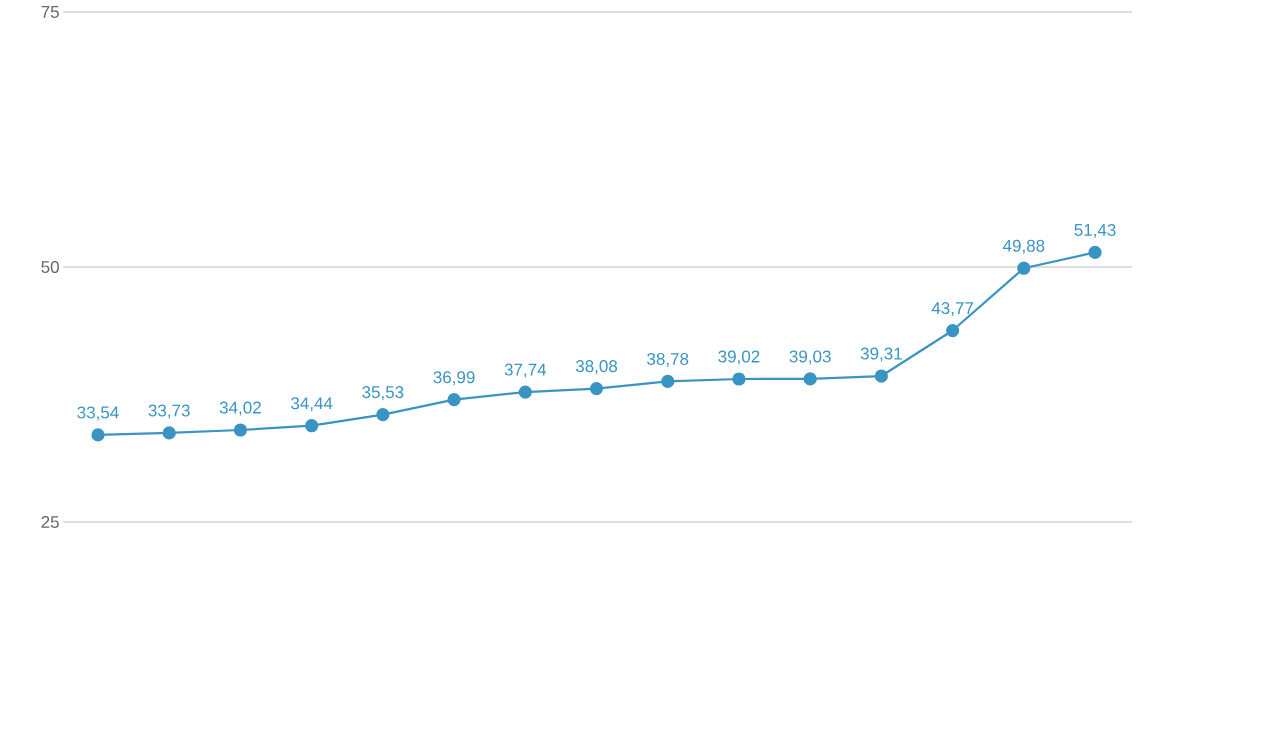  What do you see at coordinates (383, 393) in the screenshot?
I see `data-label: 35,53` at bounding box center [383, 393].